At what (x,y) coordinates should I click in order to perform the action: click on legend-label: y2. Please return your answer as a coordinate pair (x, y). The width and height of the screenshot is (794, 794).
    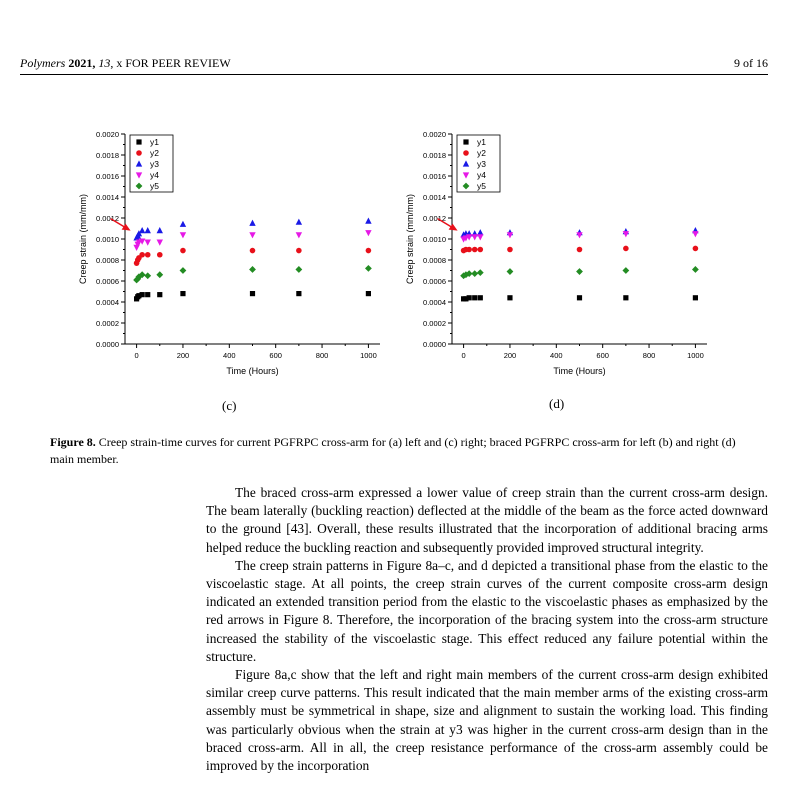
    Looking at the image, I should click on (481, 153).